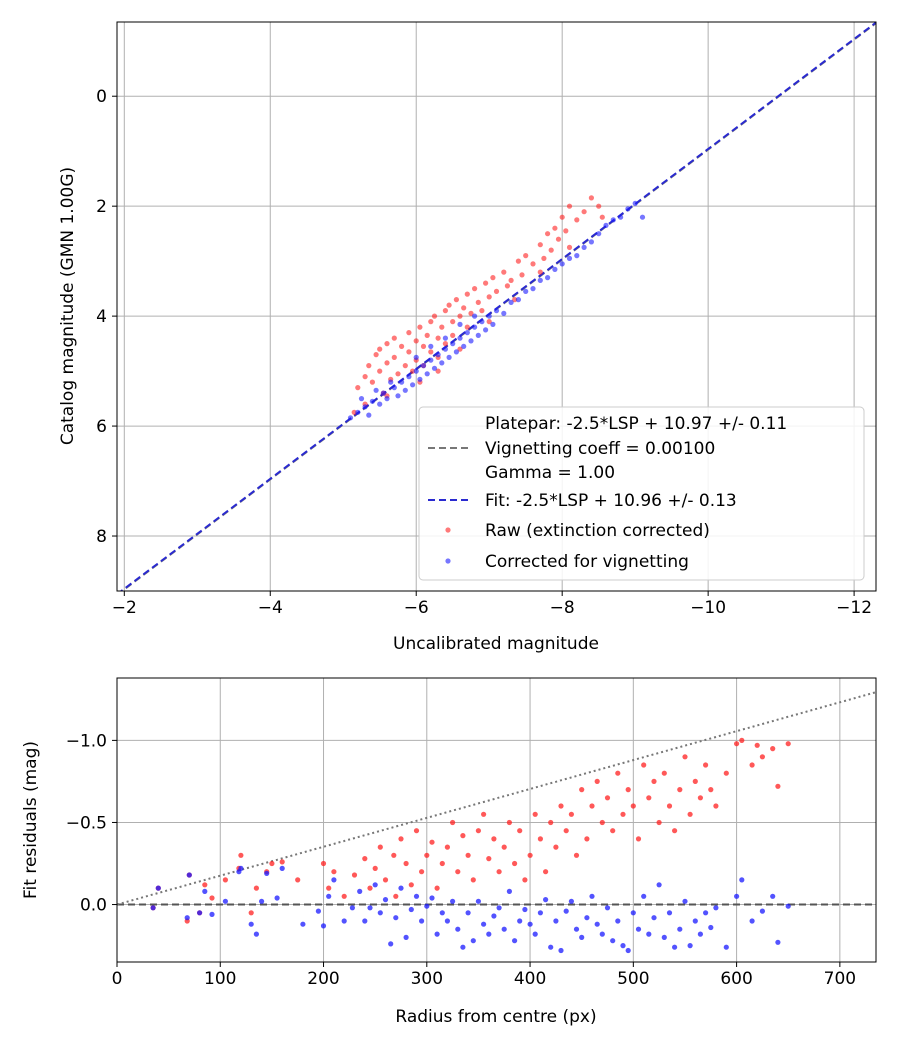 The image size is (900, 1050). What do you see at coordinates (427, 979) in the screenshot?
I see `x-tick-label: 300` at bounding box center [427, 979].